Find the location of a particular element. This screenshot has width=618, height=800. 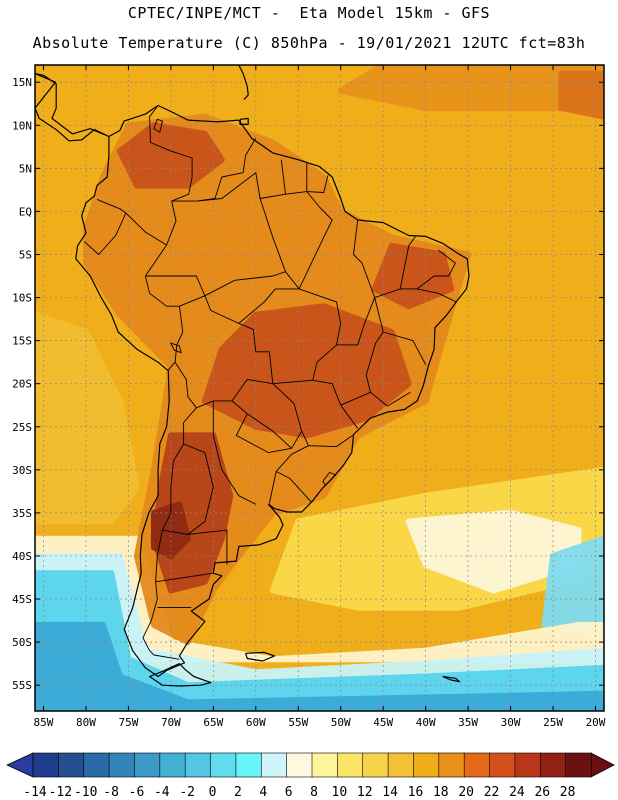

colorbar-label: -12 is located at coordinates (60, 792).